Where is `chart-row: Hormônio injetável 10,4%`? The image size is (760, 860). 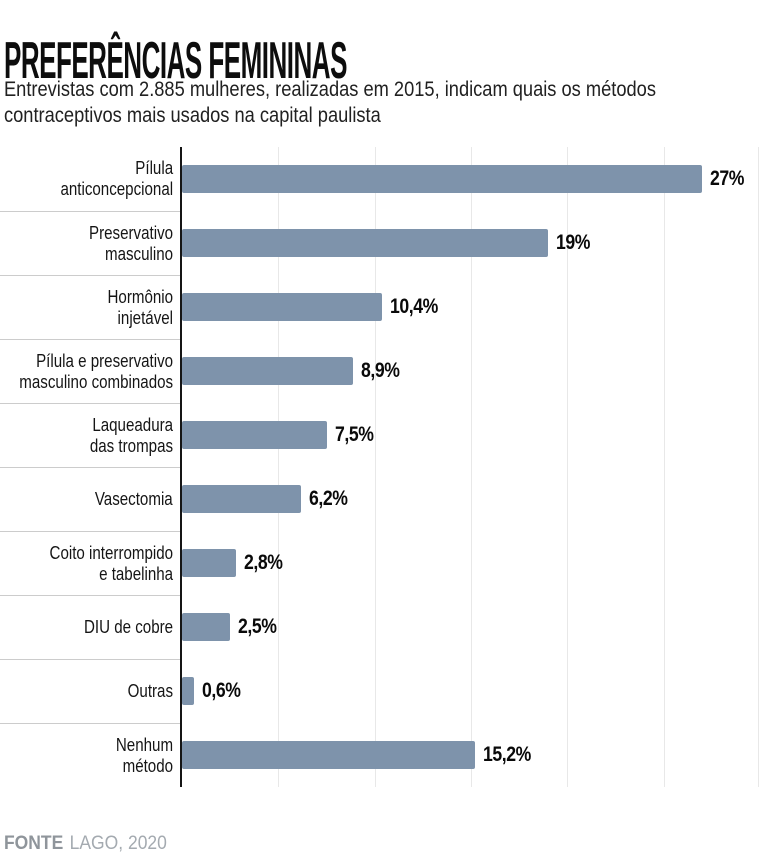
chart-row: Hormônio injetável 10,4% is located at coordinates (380, 307).